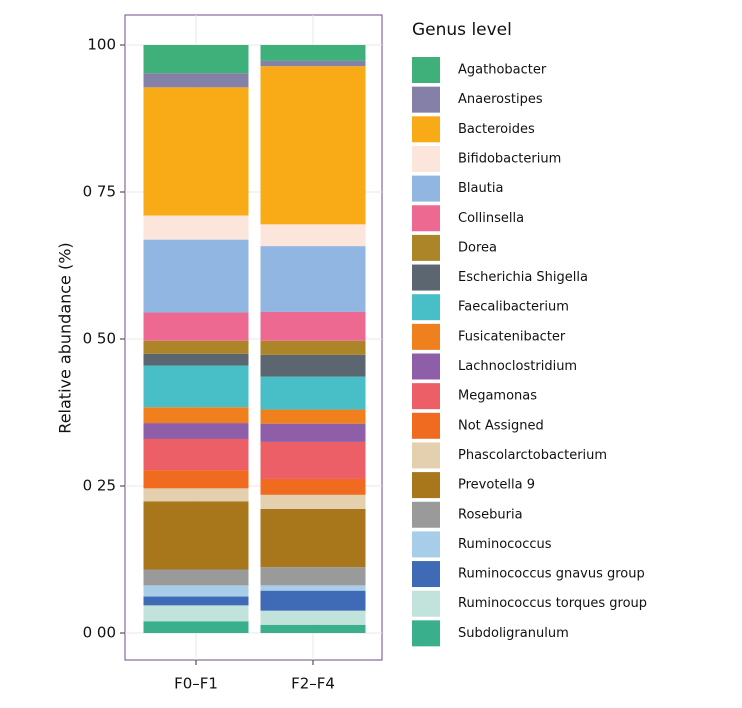  I want to click on legend-label: Collinsella, so click(491, 218).